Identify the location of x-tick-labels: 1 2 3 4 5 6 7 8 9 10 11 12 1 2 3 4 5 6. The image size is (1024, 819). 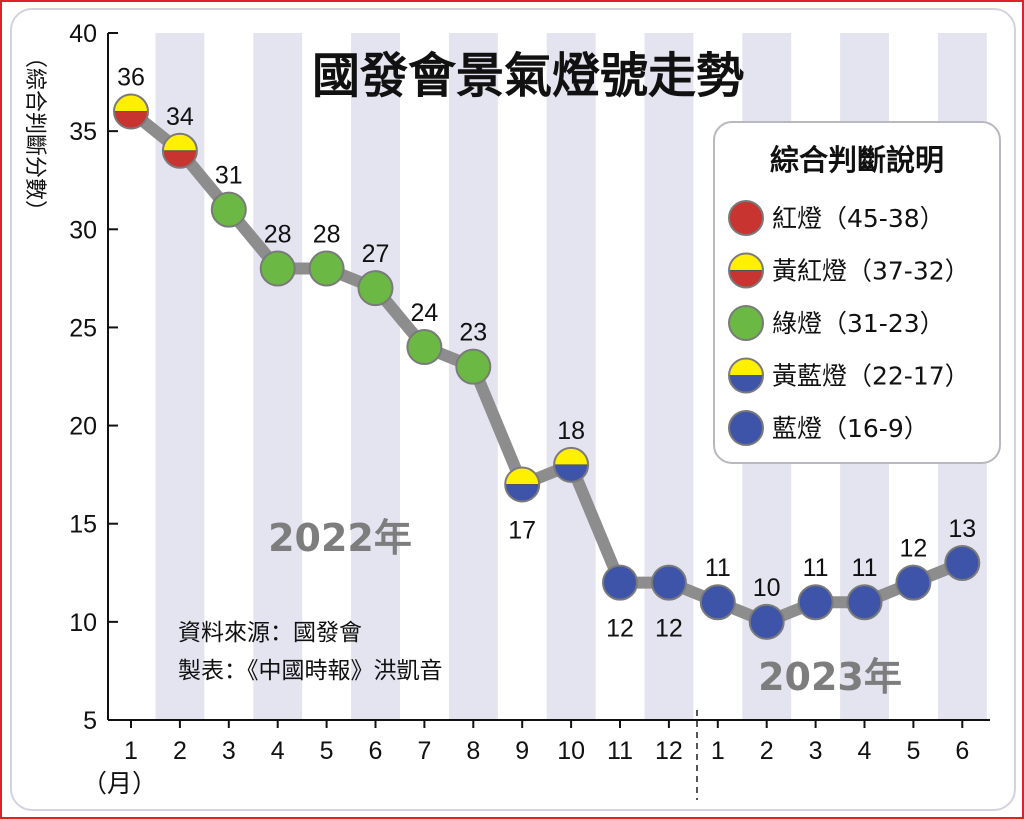
(546, 751).